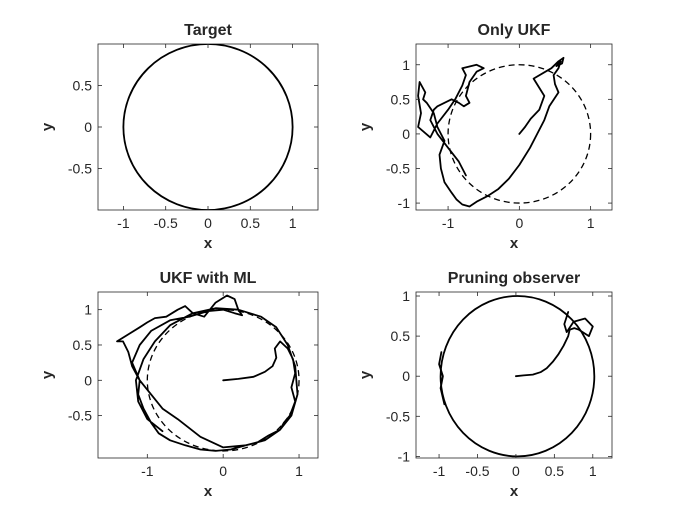  What do you see at coordinates (208, 278) in the screenshot?
I see `chart-title-ukf-with-ml: UKF with ML` at bounding box center [208, 278].